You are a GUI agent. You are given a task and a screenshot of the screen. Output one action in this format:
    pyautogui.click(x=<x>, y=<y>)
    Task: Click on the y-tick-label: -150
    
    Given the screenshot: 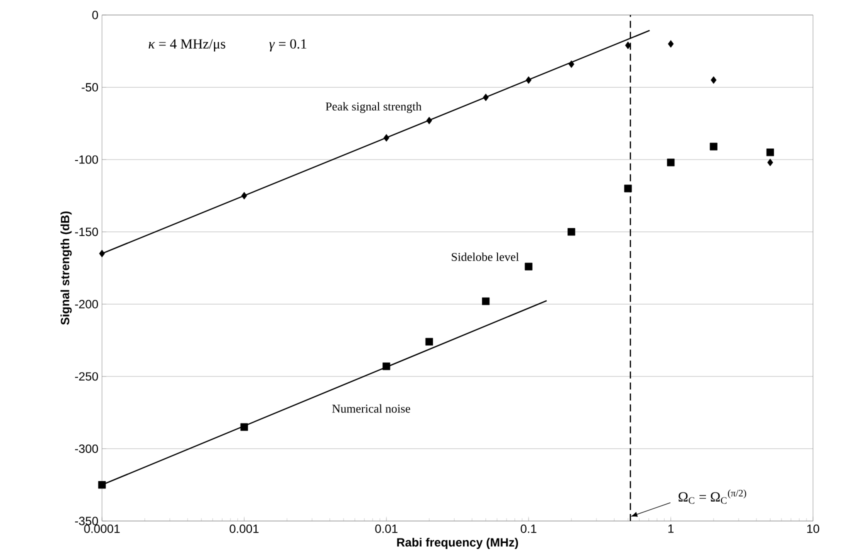 What is the action you would take?
    pyautogui.click(x=86, y=232)
    